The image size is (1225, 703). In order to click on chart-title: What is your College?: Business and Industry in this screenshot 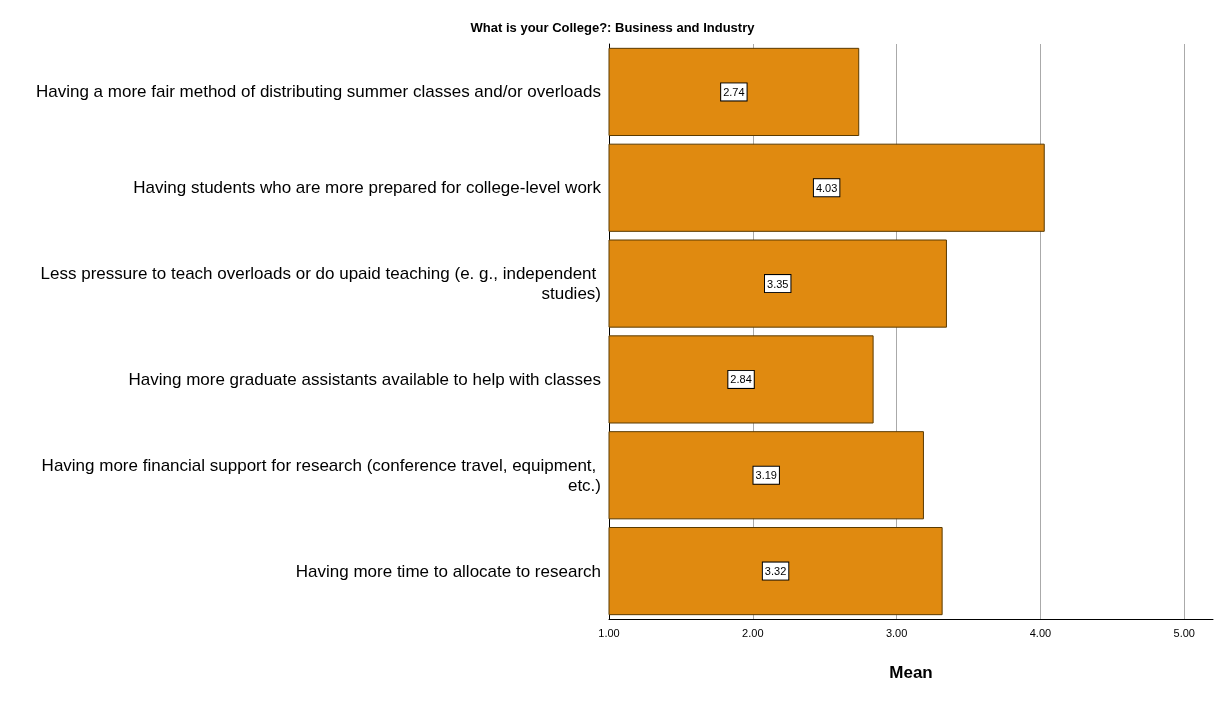, I will do `click(613, 27)`.